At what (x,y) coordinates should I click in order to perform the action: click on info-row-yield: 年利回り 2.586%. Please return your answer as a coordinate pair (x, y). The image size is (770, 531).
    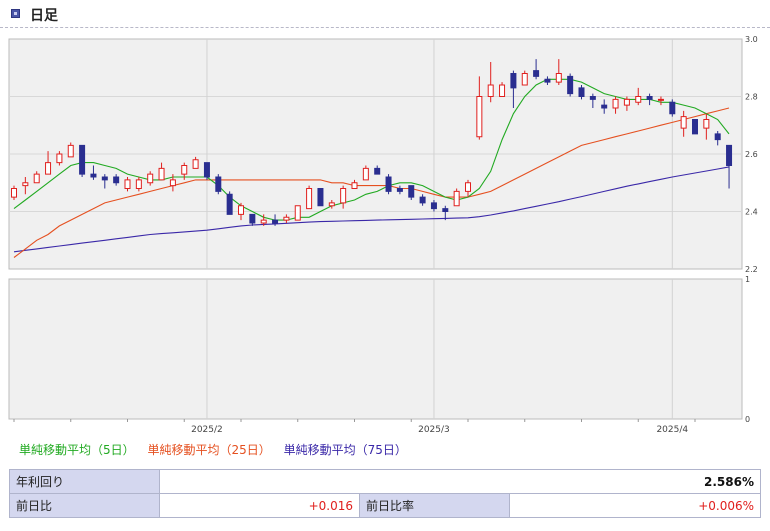
    Looking at the image, I should click on (385, 481).